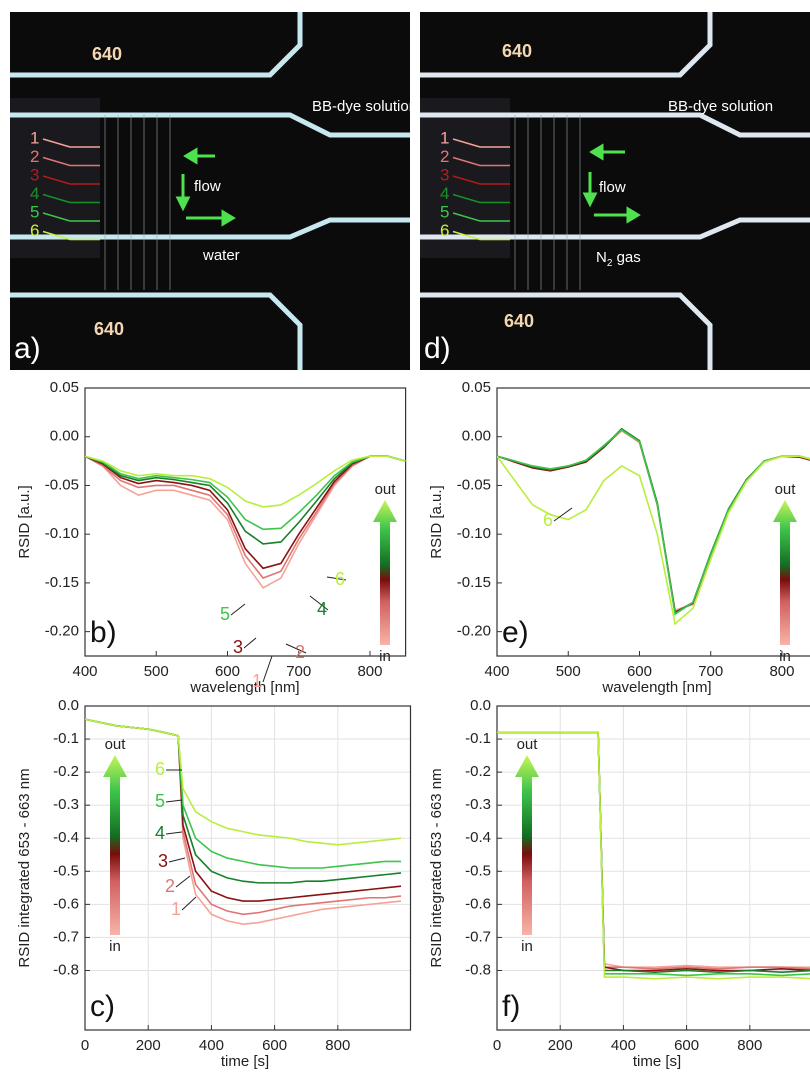  I want to click on outlet-text: N, so click(601, 257).